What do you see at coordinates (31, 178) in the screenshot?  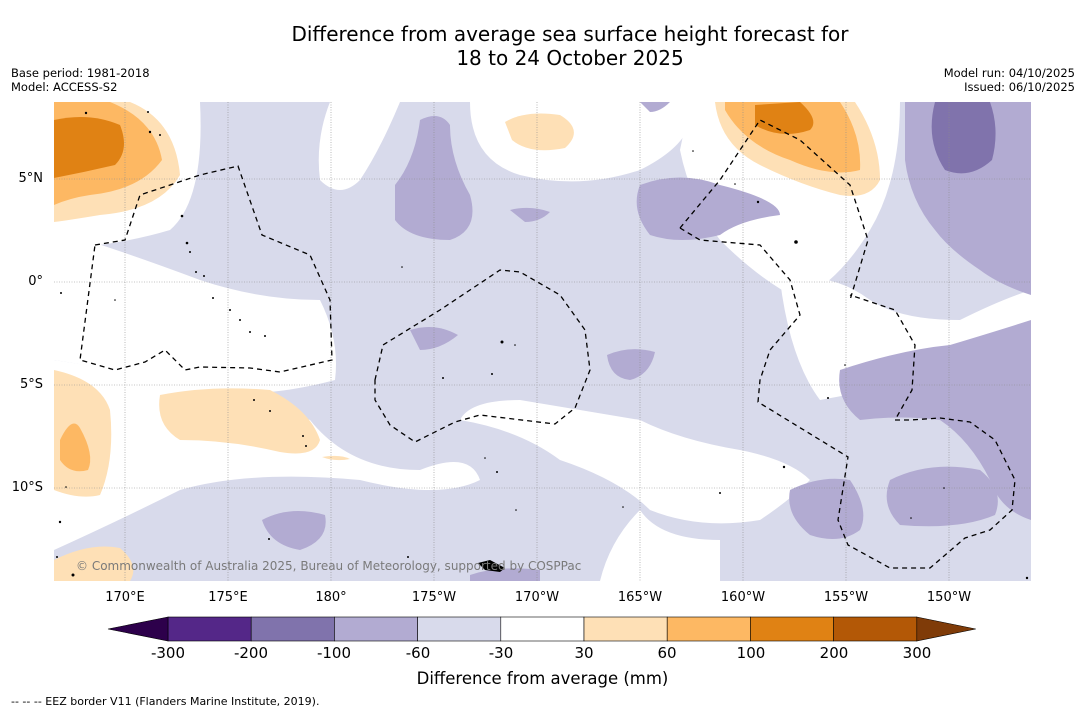 I see `lat-label-5n: 5°N` at bounding box center [31, 178].